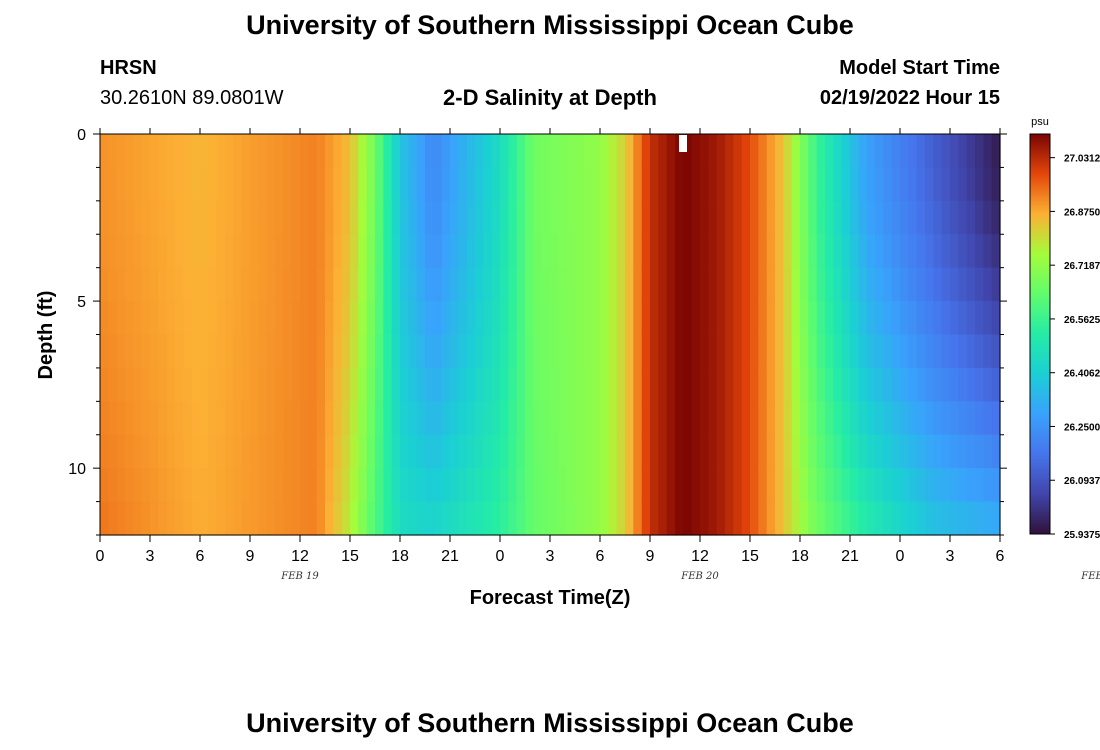 The image size is (1100, 750). Describe the element at coordinates (900, 556) in the screenshot. I see `x-tick-label: 0` at that location.